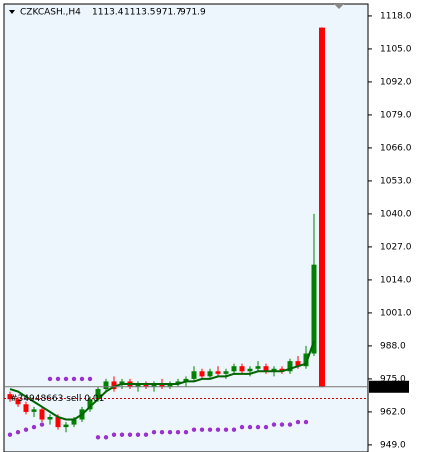 The width and height of the screenshot is (422, 452). I want to click on price-box, so click(389, 386).